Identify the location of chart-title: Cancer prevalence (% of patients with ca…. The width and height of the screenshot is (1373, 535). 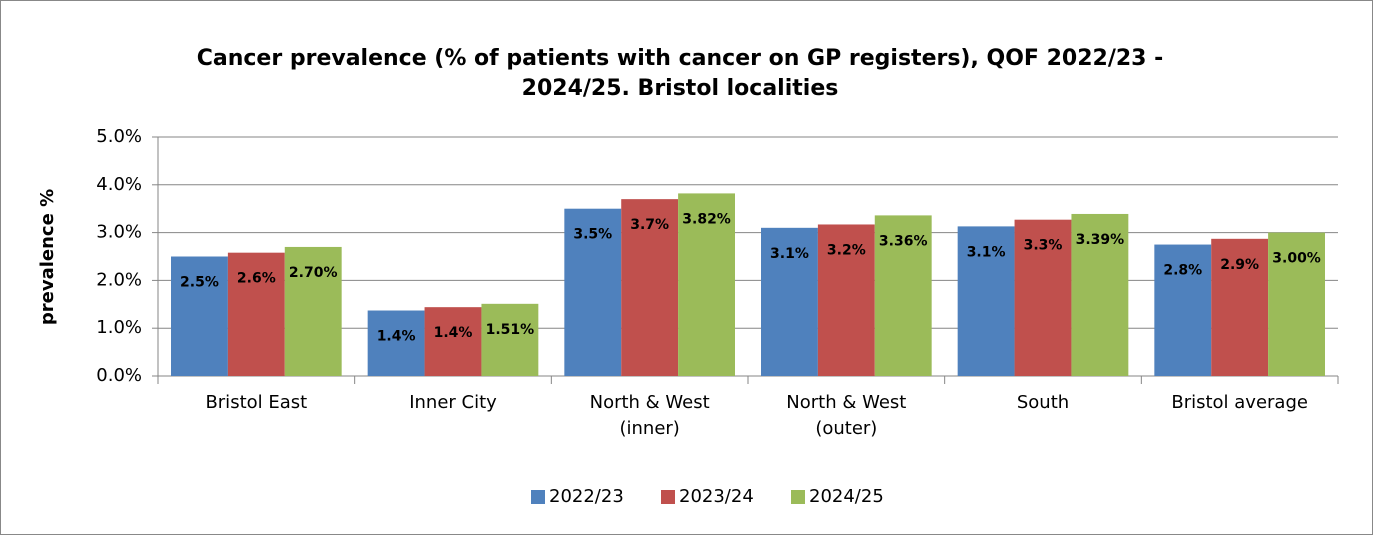
(680, 73).